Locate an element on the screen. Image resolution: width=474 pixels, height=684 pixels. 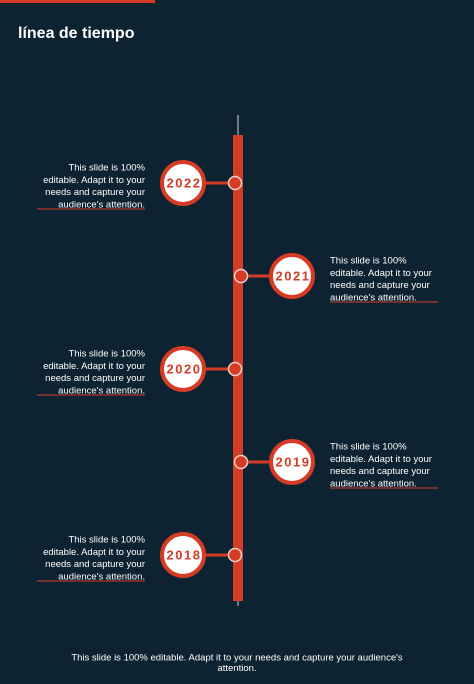
accent-bar is located at coordinates (77, 1).